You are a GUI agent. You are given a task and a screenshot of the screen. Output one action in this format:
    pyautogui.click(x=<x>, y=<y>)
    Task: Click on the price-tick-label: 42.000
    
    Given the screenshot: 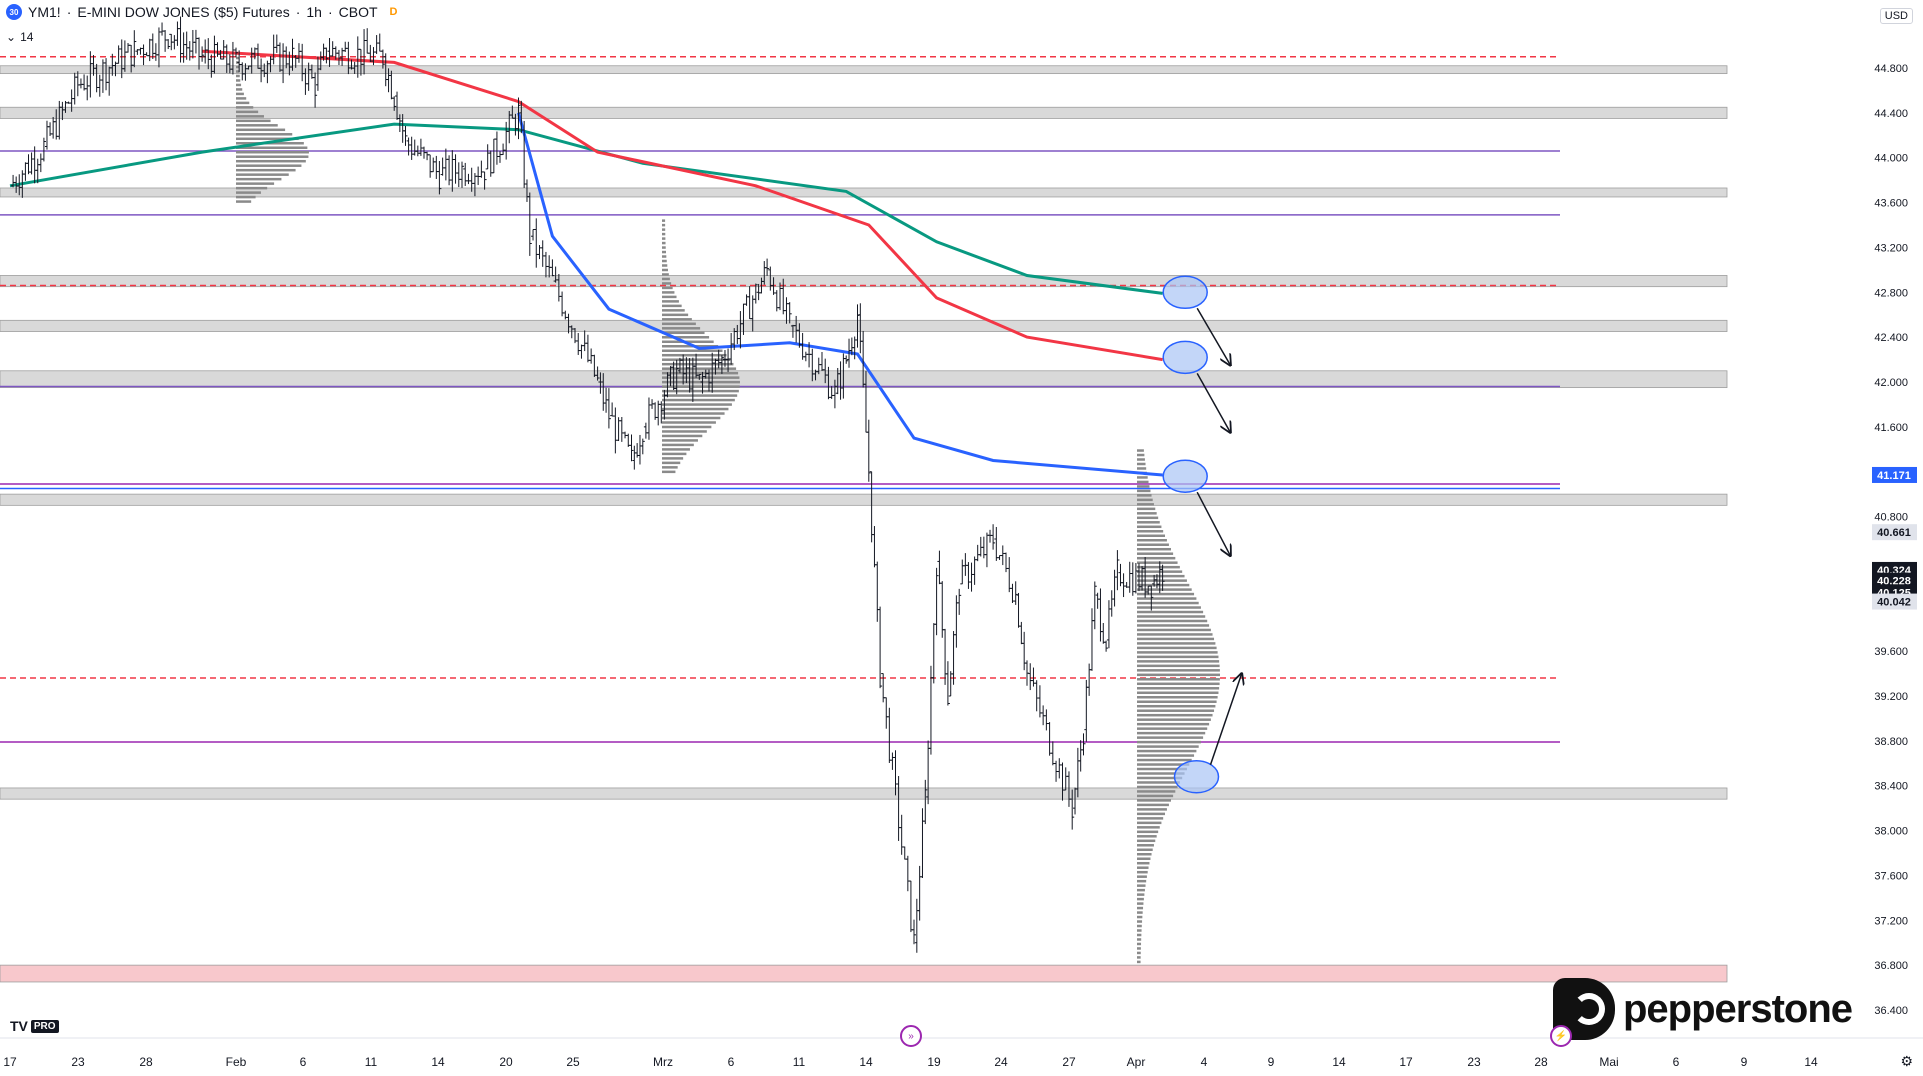 What is the action you would take?
    pyautogui.click(x=1891, y=383)
    